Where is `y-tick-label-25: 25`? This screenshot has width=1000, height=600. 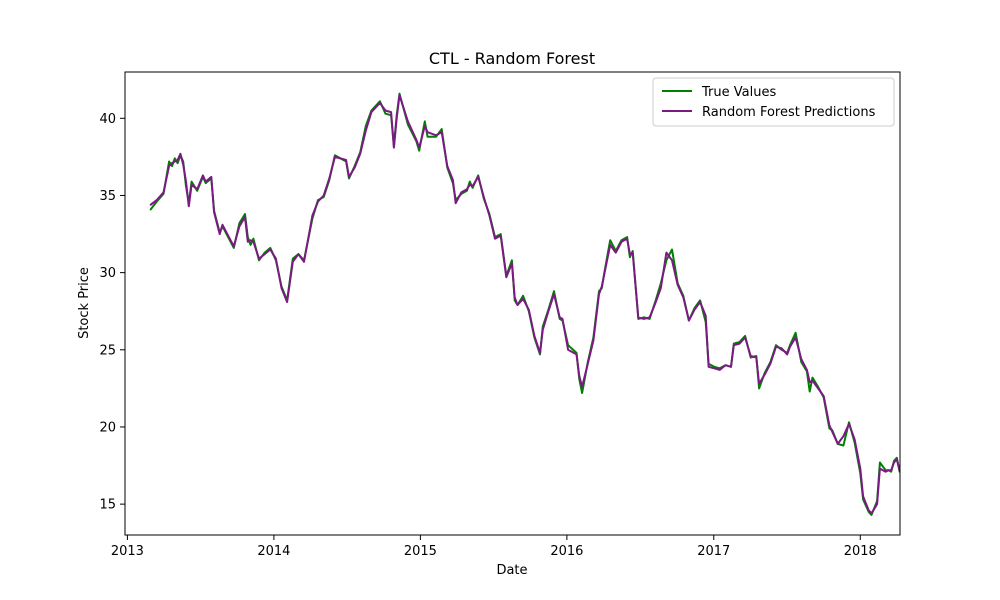 y-tick-label-25: 25 is located at coordinates (107, 350).